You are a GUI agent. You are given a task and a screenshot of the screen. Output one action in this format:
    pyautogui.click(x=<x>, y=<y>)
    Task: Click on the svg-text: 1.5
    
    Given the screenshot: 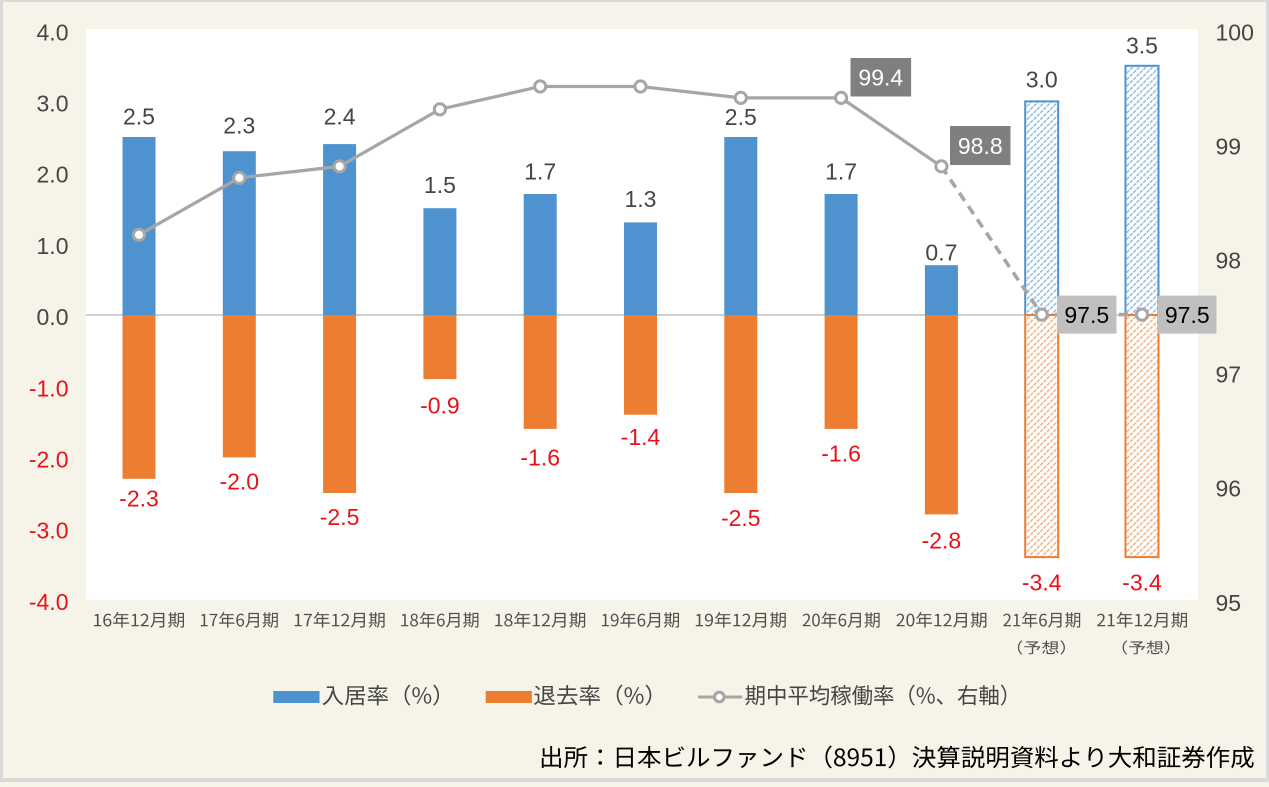 What is the action you would take?
    pyautogui.click(x=440, y=185)
    